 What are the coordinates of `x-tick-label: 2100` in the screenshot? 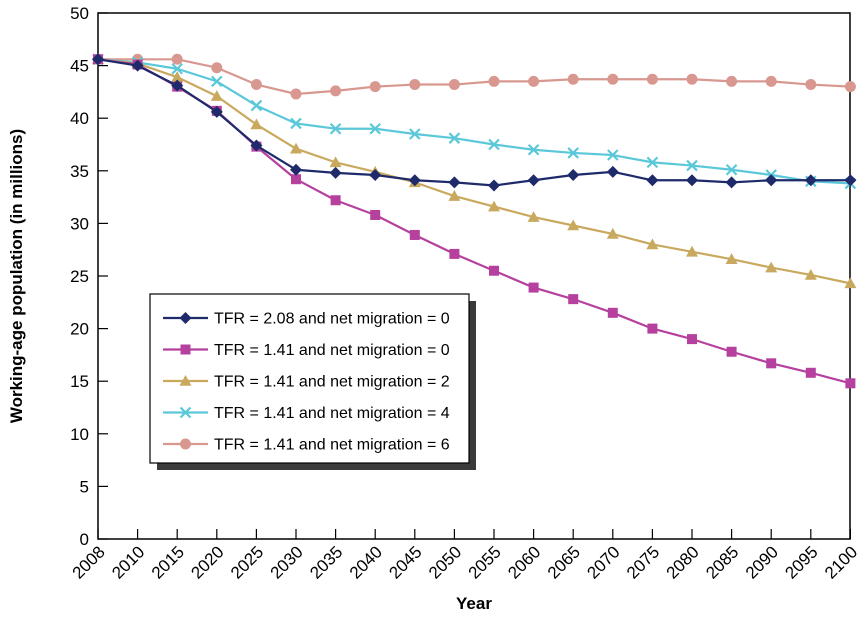 It's located at (841, 562).